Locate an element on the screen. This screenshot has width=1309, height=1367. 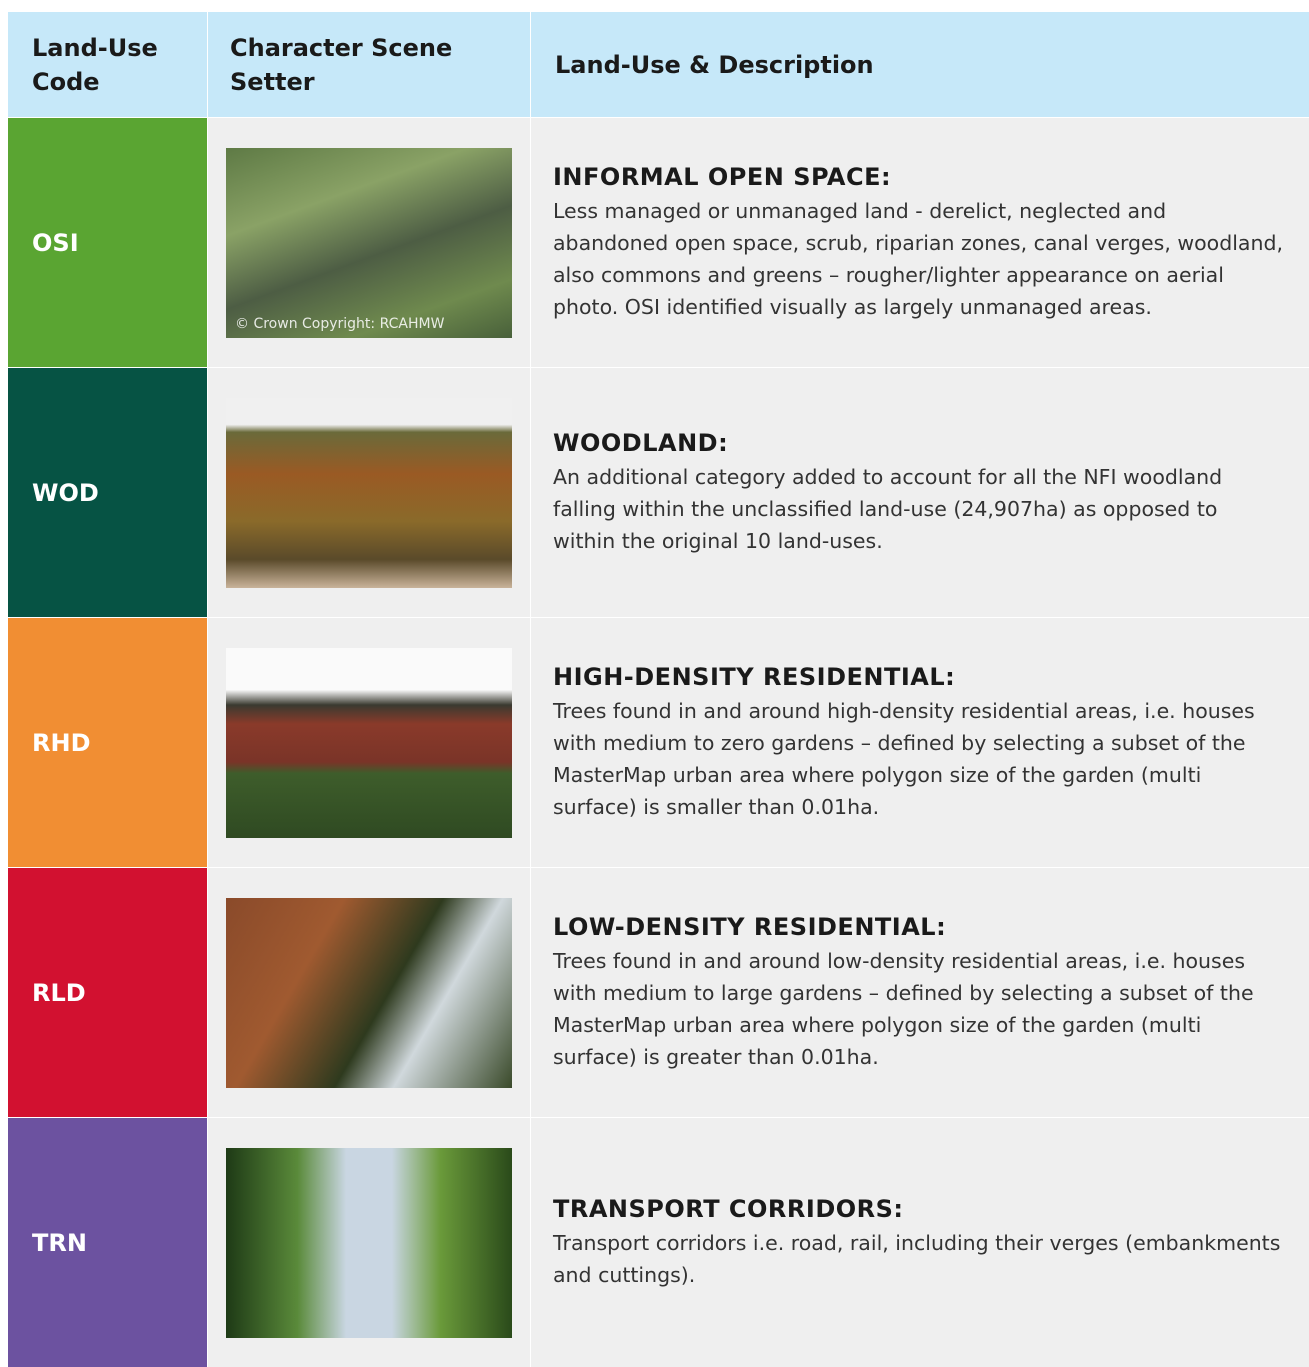
header-cell: Land-Use Code is located at coordinates (95, 64).